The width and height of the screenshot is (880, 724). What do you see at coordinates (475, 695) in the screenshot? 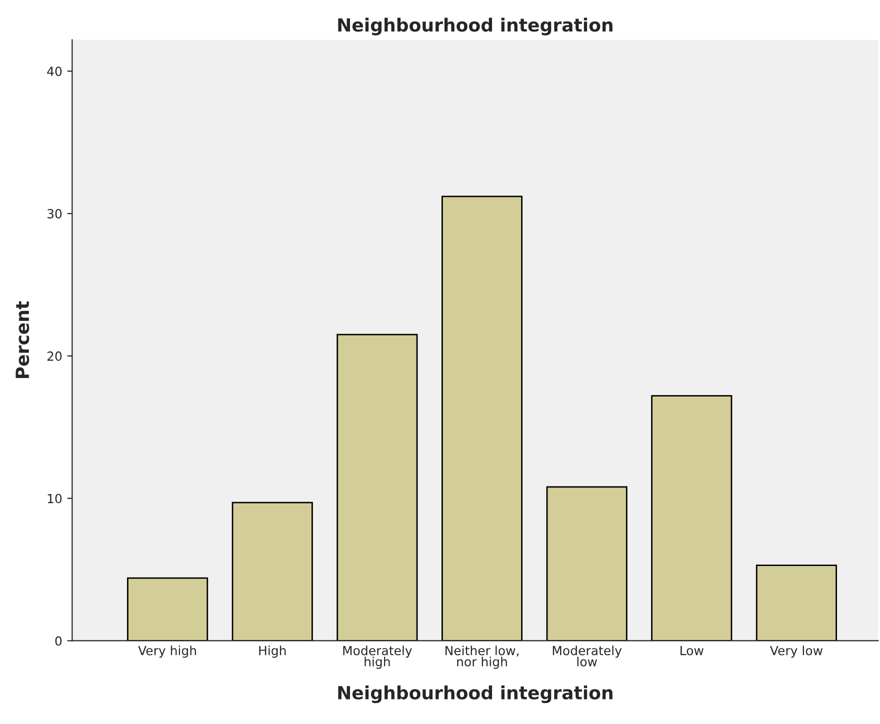
I see `x-axis-title: Neighbourhood integration` at bounding box center [475, 695].